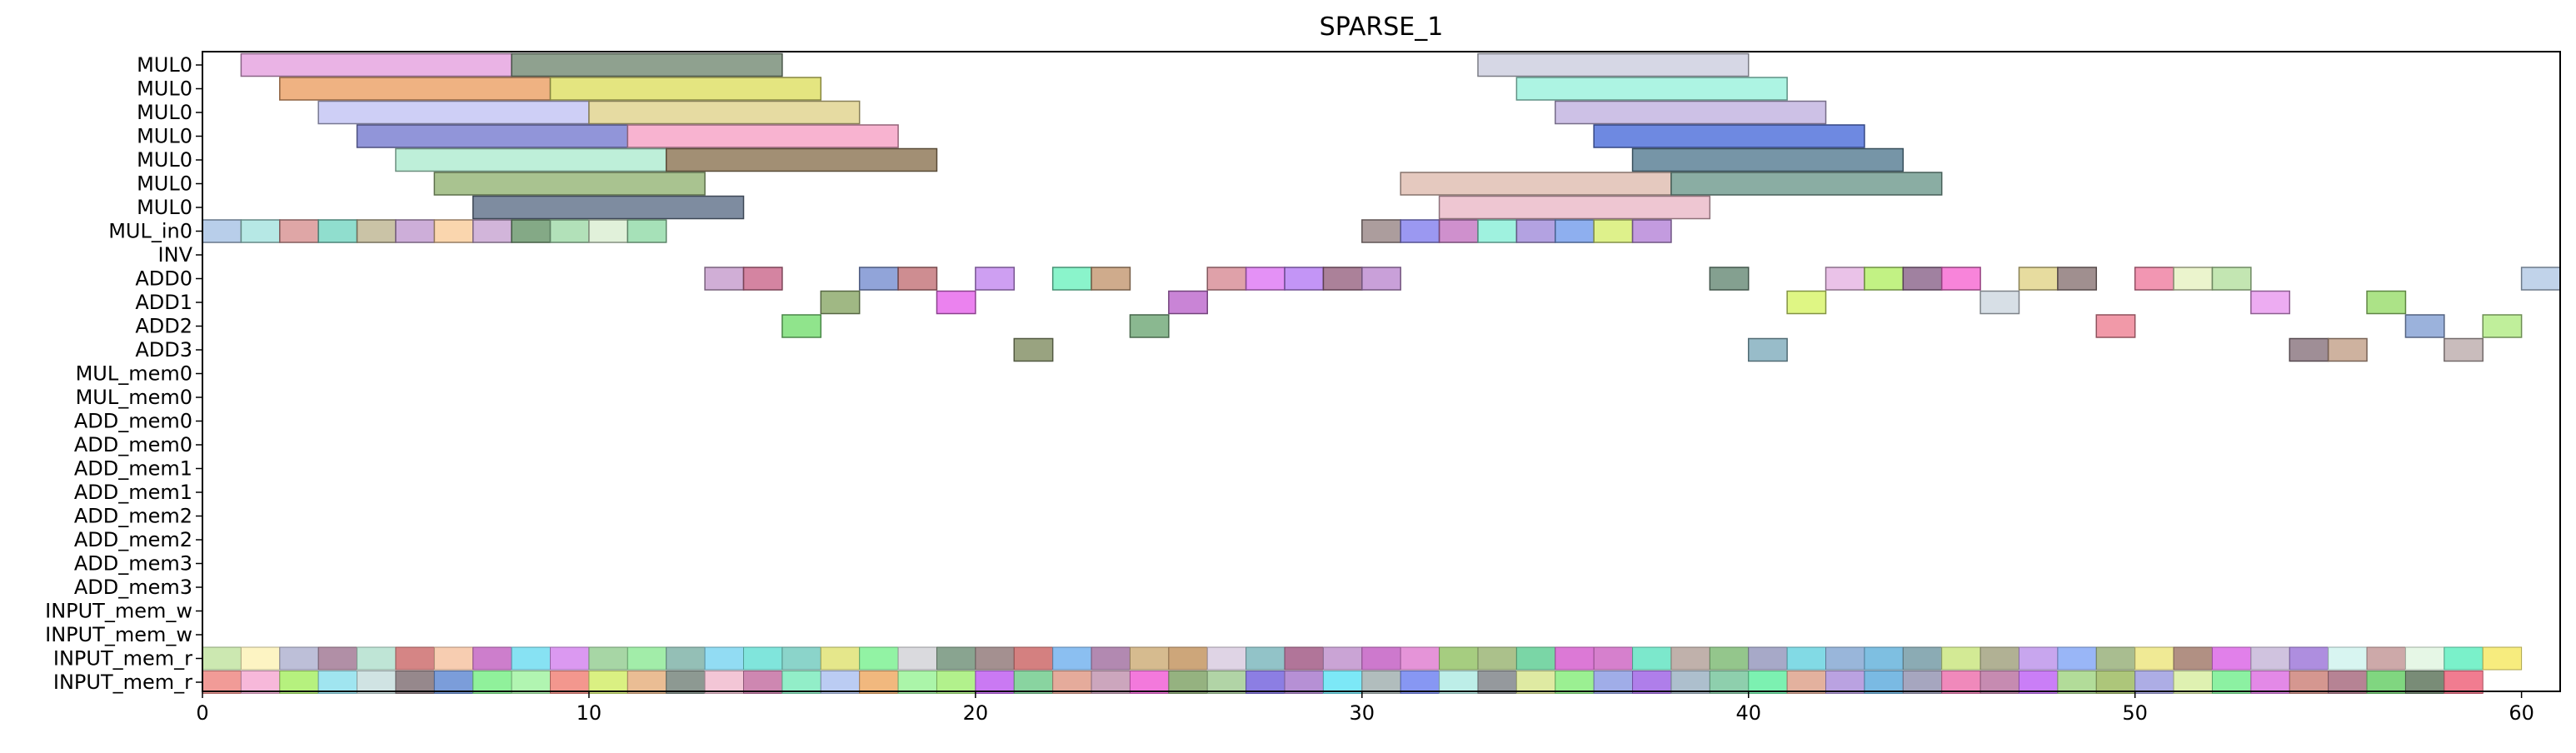 The height and width of the screenshot is (753, 2576). I want to click on y-tick-label: MUL_mem0, so click(134, 374).